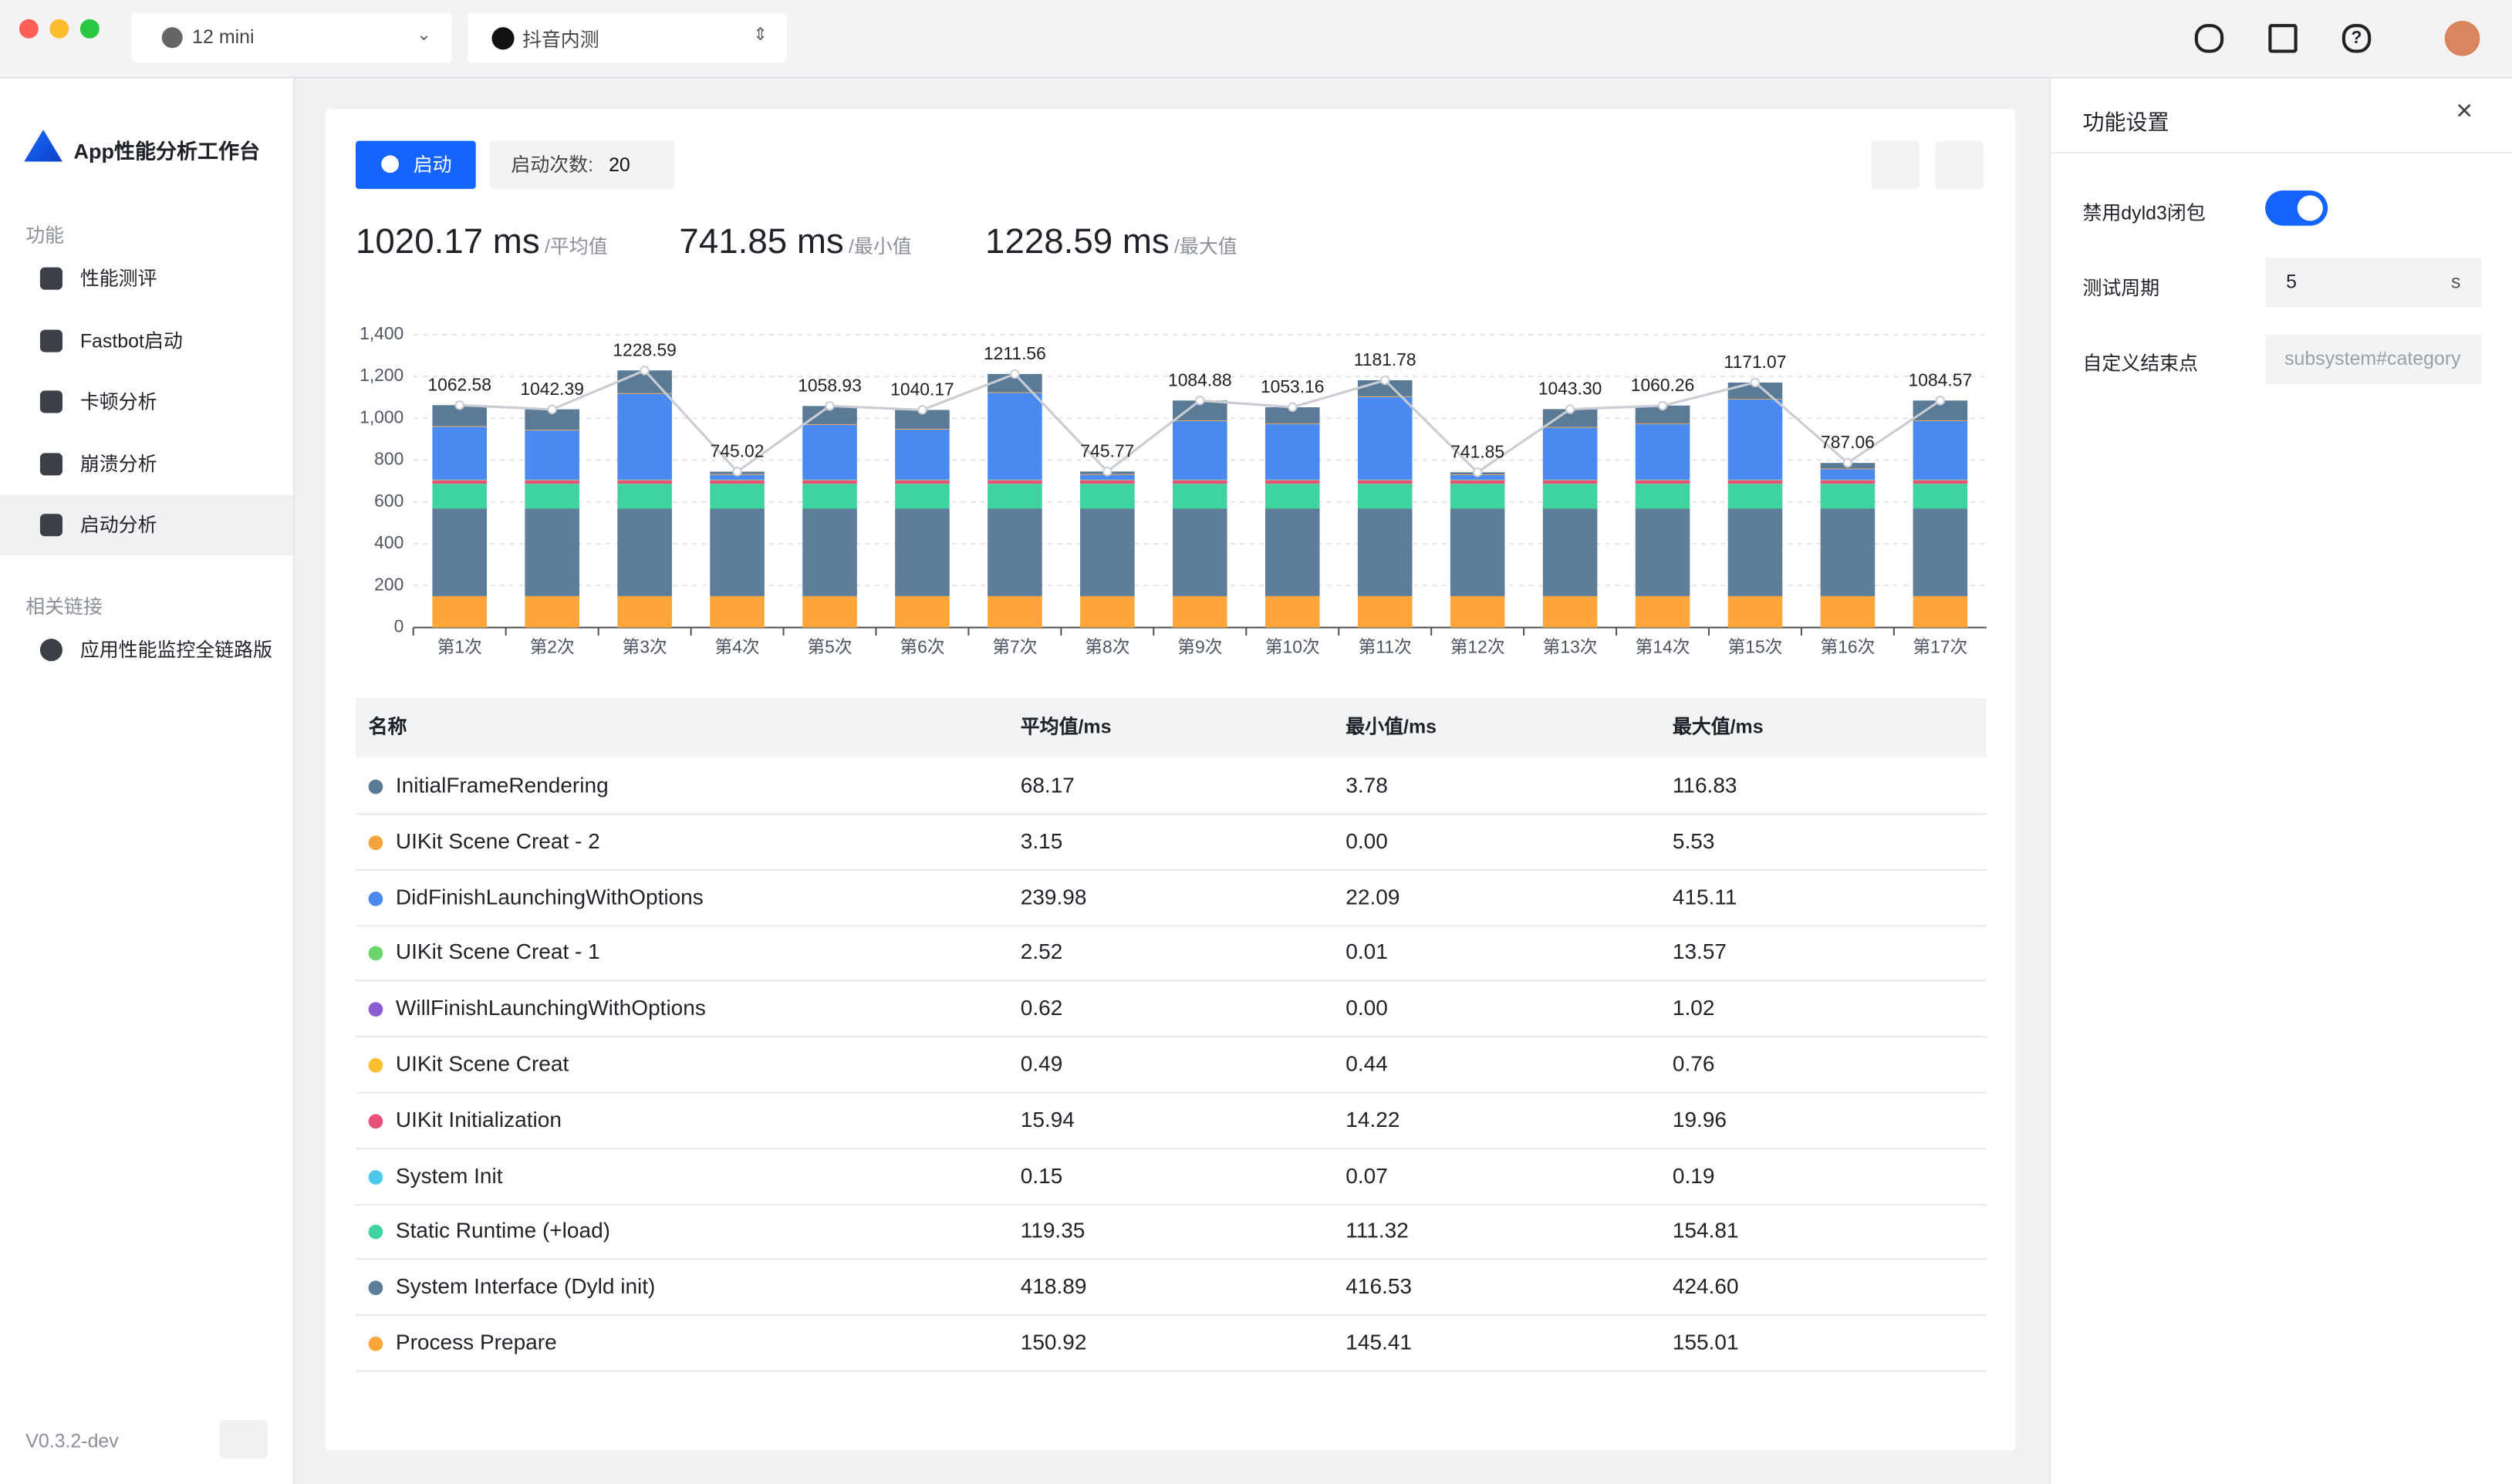  Describe the element at coordinates (2121, 289) in the screenshot. I see `period-label: 测试周期` at that location.